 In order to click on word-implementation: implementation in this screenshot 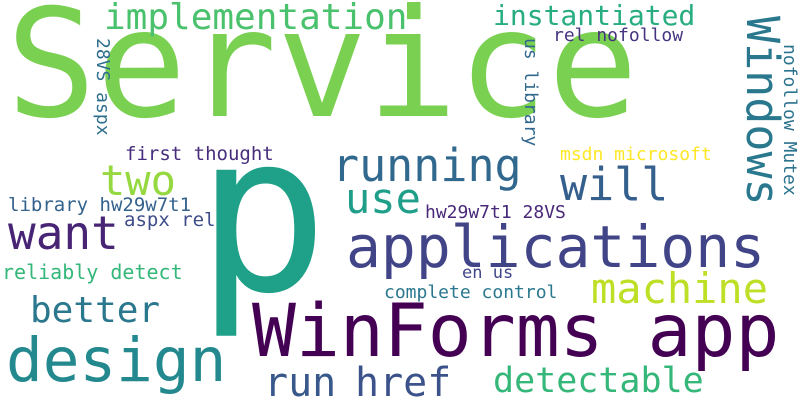, I will do `click(256, 19)`.